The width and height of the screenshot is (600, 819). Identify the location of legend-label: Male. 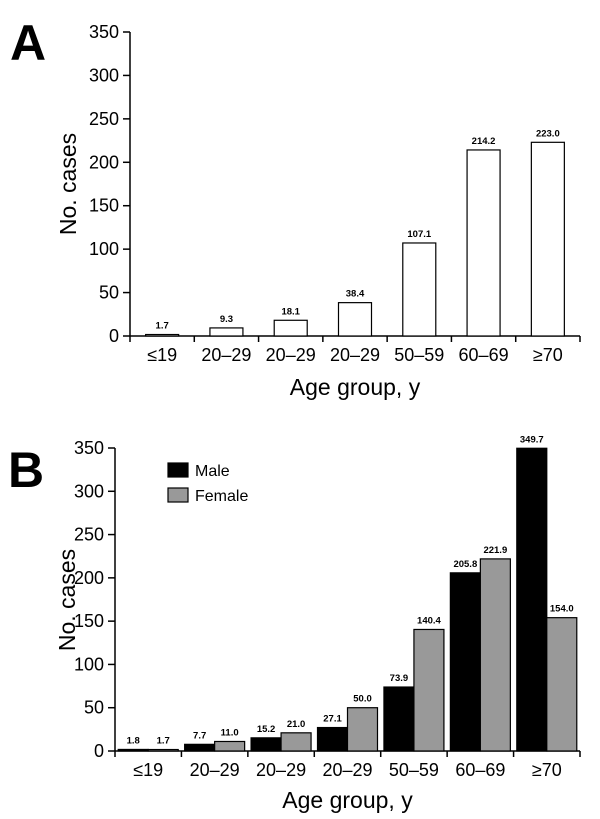
(212, 471).